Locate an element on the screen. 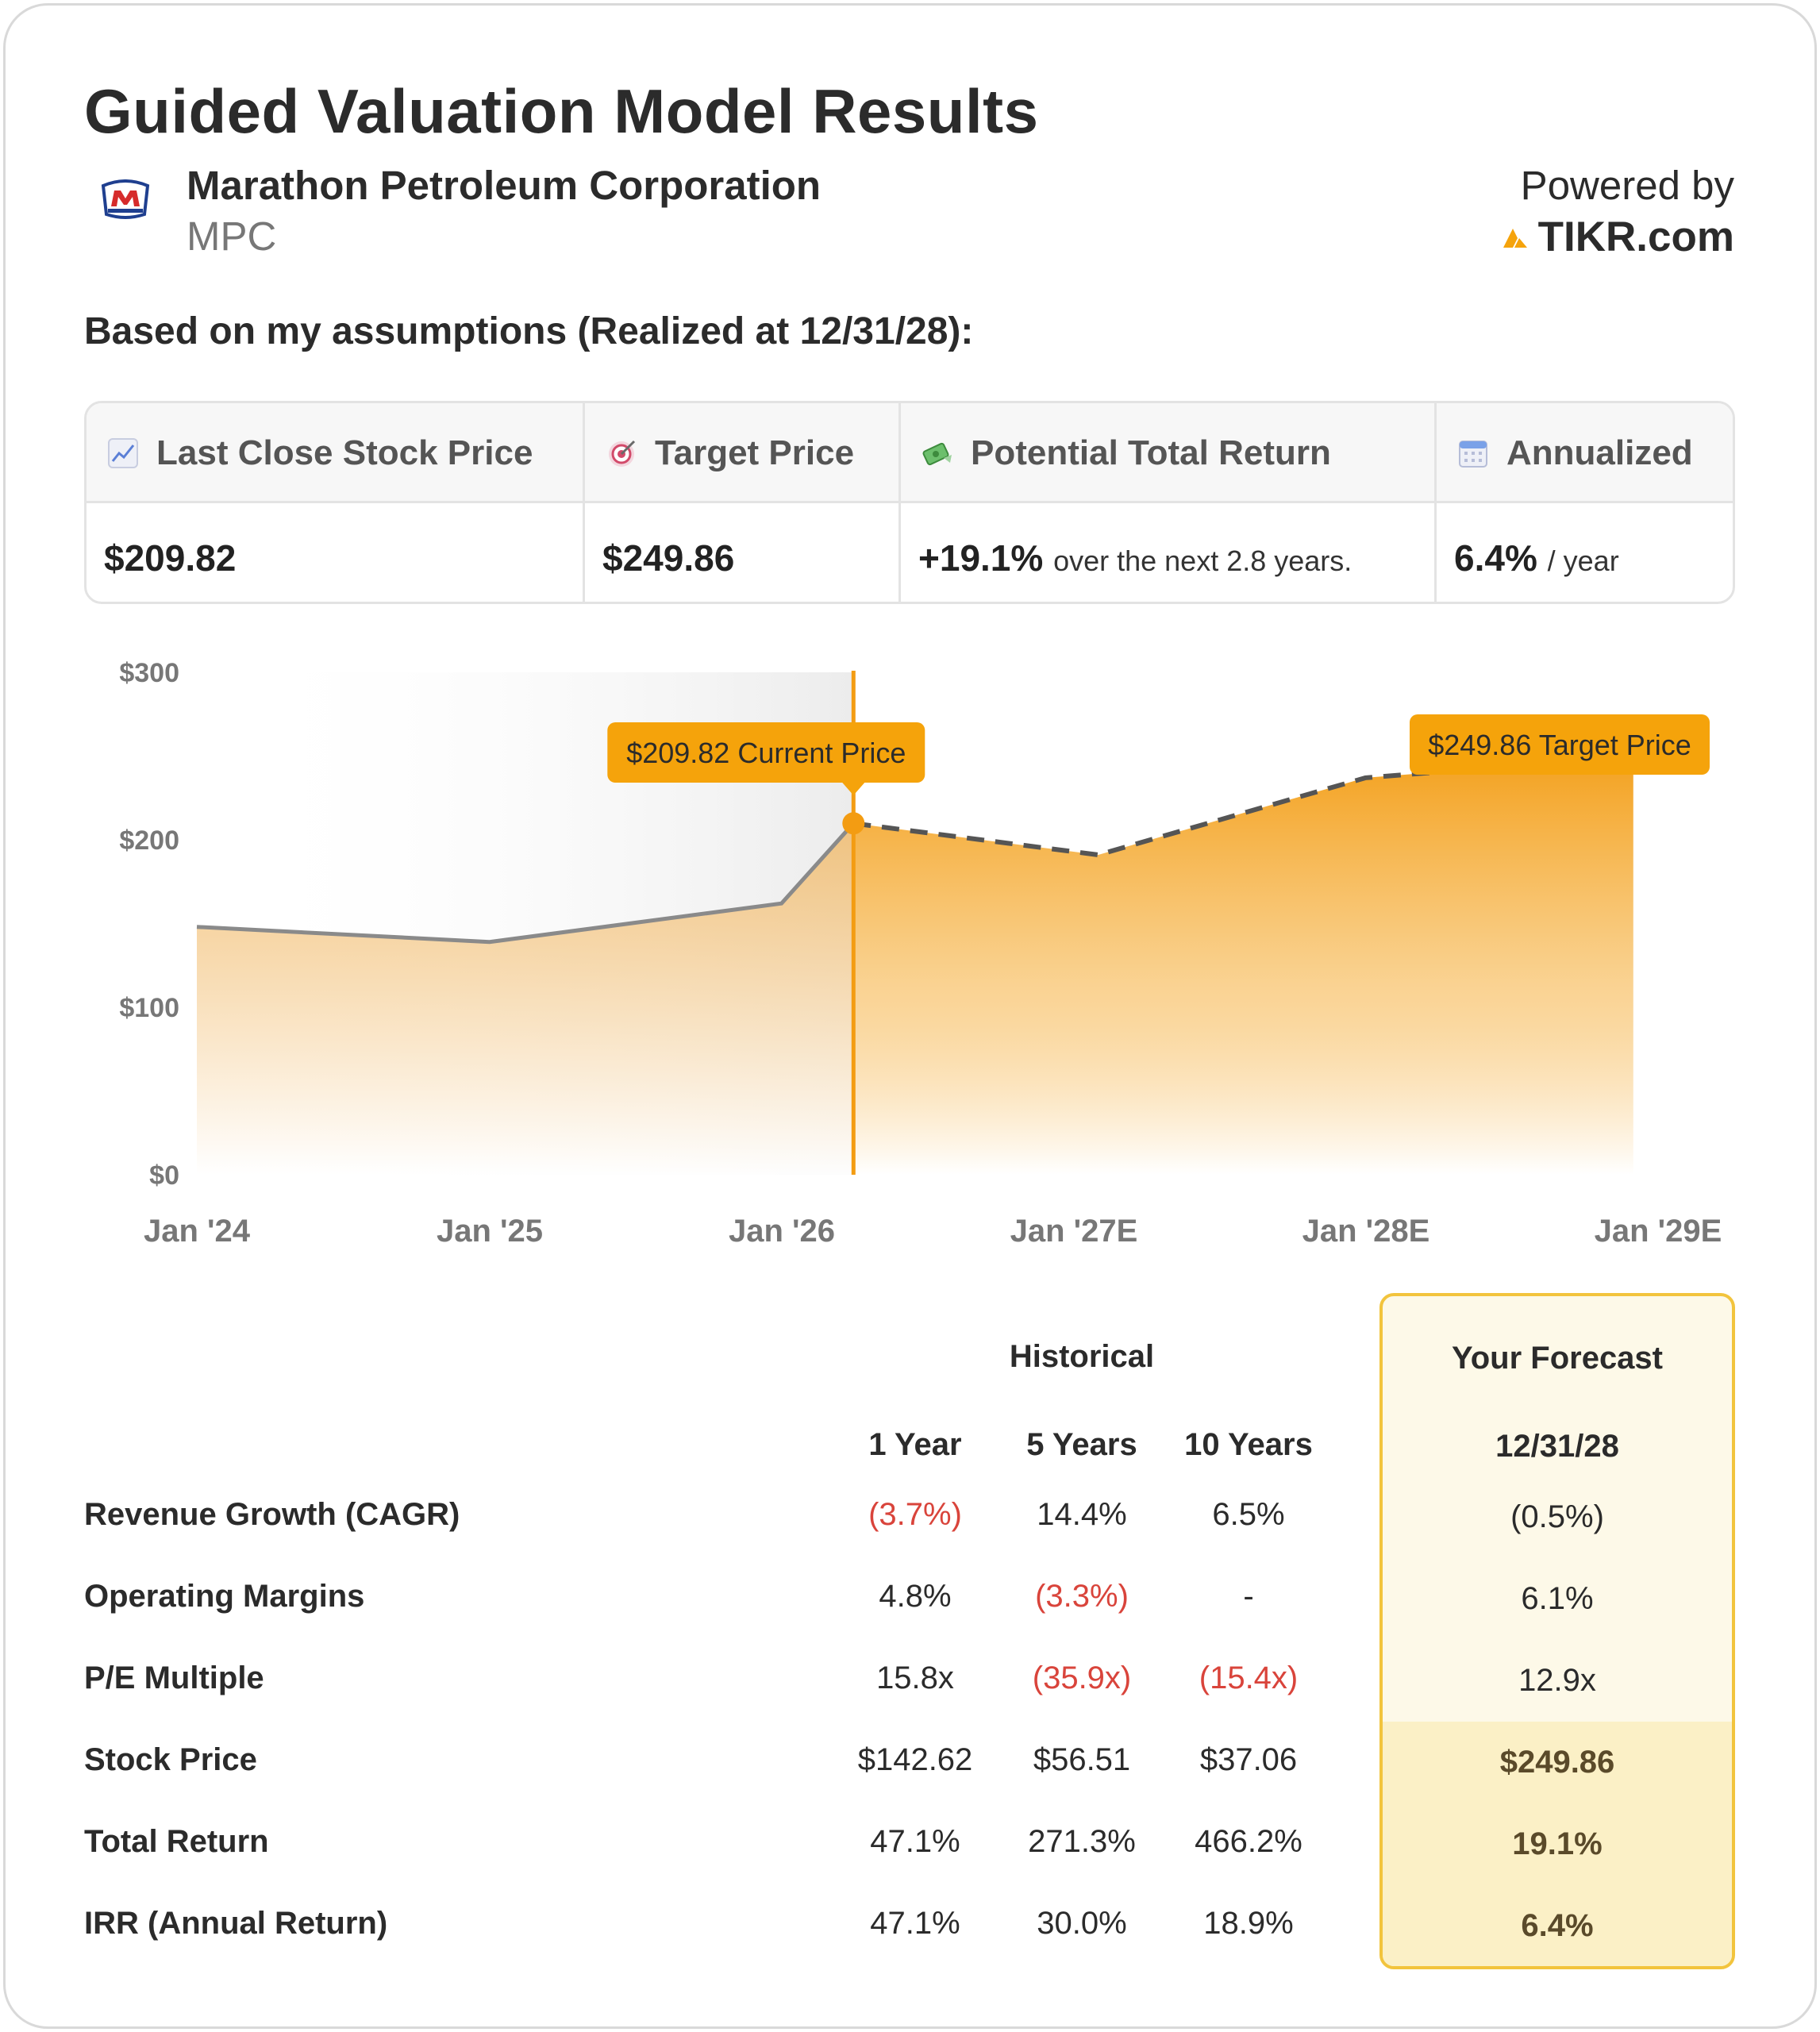  tikr-logo-icon is located at coordinates (1515, 238).